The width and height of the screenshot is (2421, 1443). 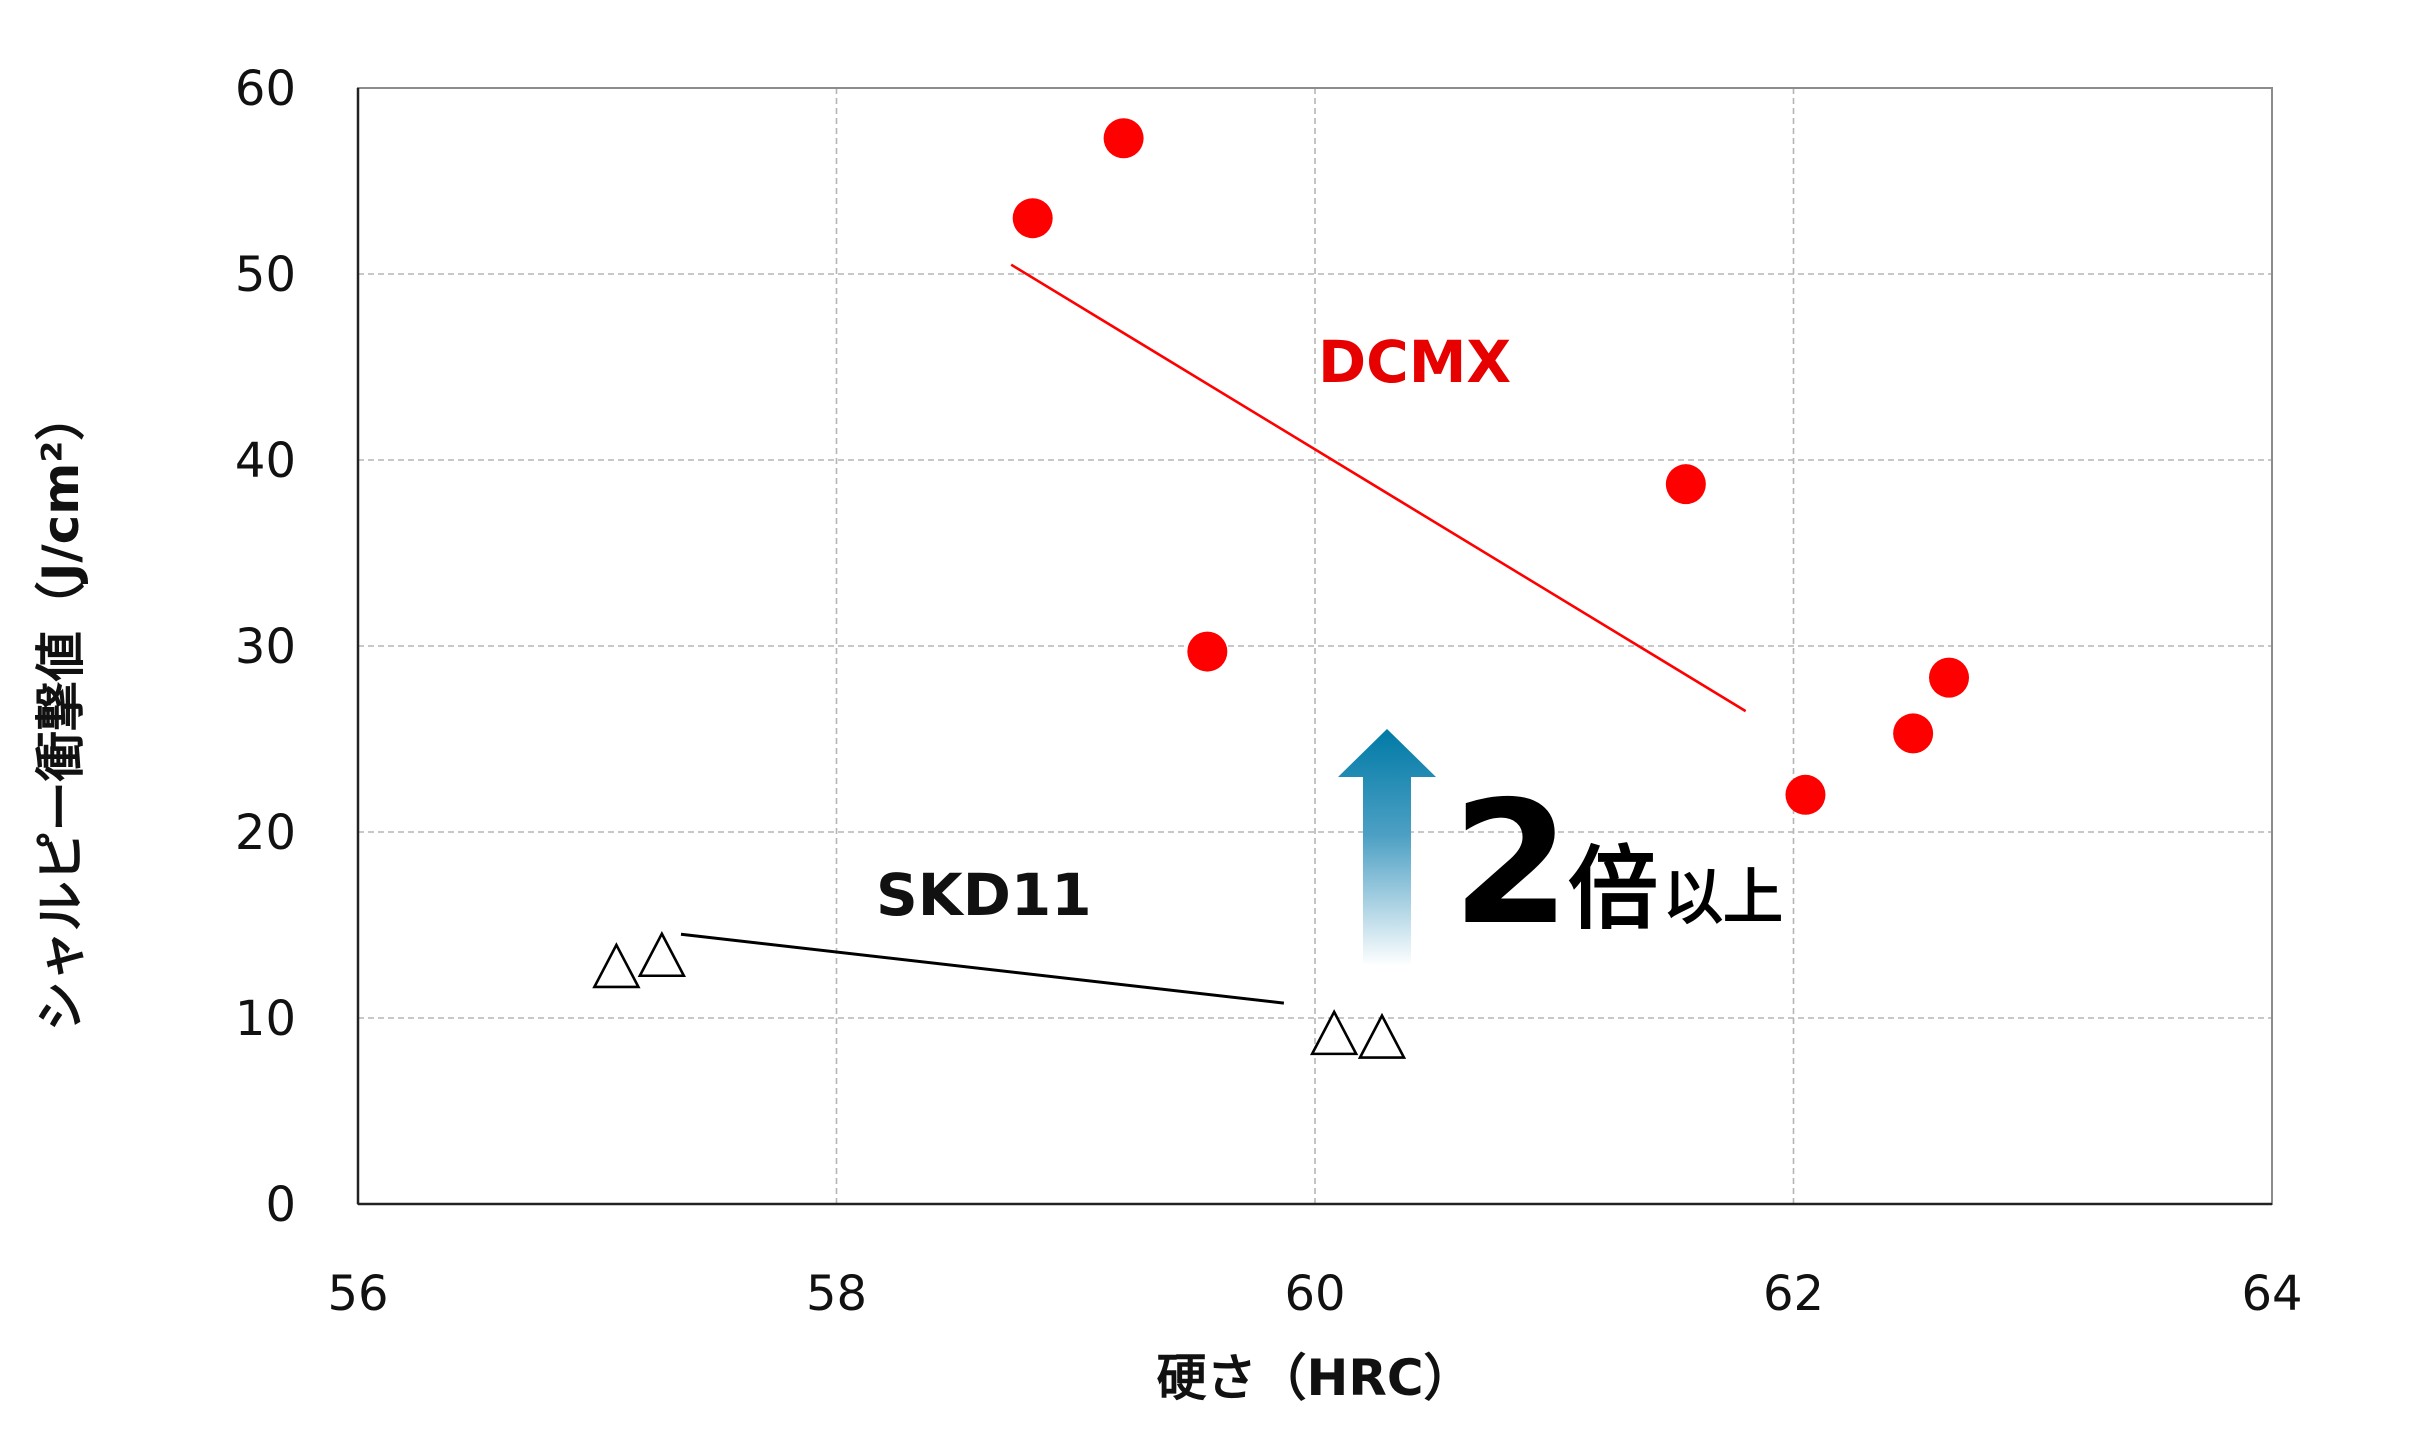 I want to click on y-tick-labels: 0 10 20 30 40 50 60, so click(x=265, y=647).